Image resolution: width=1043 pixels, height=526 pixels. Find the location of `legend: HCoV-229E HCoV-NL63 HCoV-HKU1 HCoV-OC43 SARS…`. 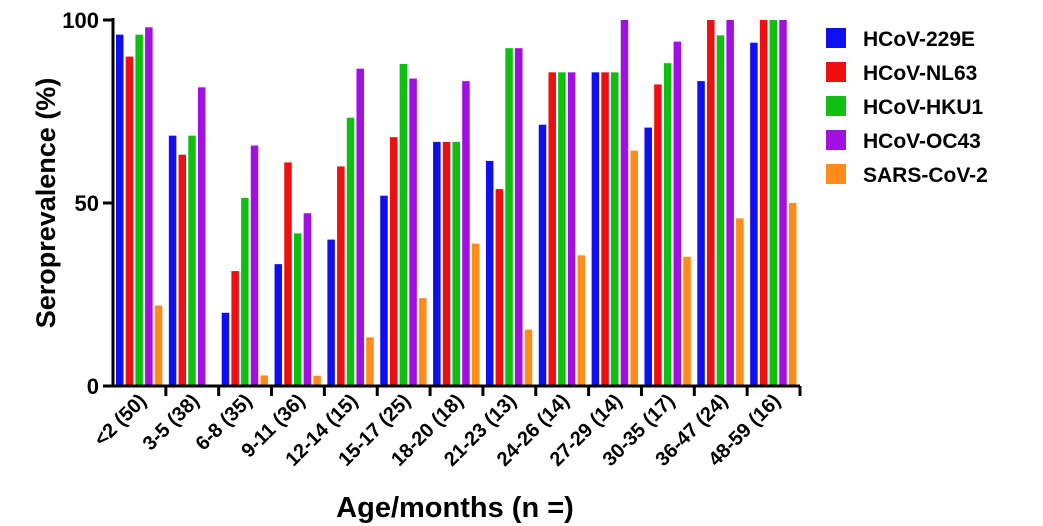

legend: HCoV-229E HCoV-NL63 HCoV-HKU1 HCoV-OC43 SARS… is located at coordinates (907, 107).